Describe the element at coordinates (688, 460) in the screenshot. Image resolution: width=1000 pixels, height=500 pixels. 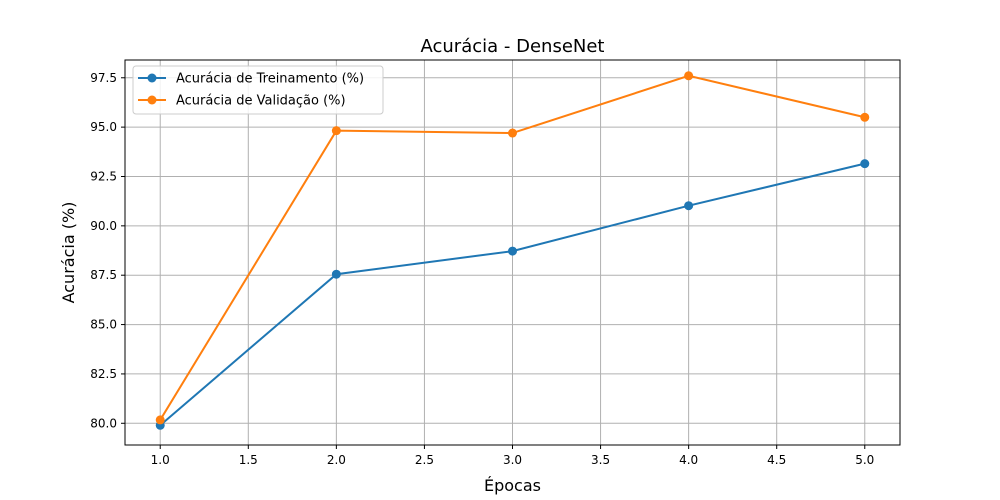
I see `x-tick-label: 4.0` at that location.